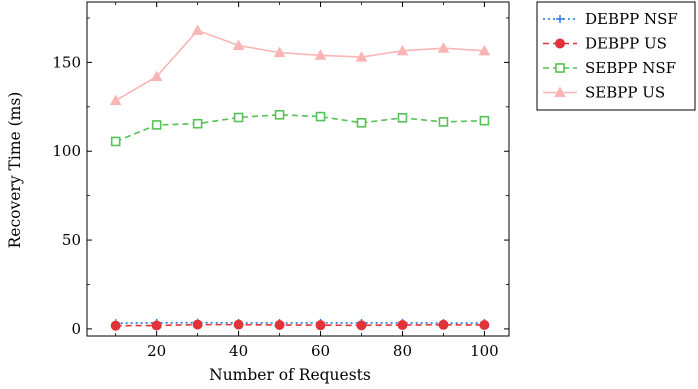 This screenshot has height=389, width=698. What do you see at coordinates (625, 93) in the screenshot?
I see `legend-label: SEBPP US` at bounding box center [625, 93].